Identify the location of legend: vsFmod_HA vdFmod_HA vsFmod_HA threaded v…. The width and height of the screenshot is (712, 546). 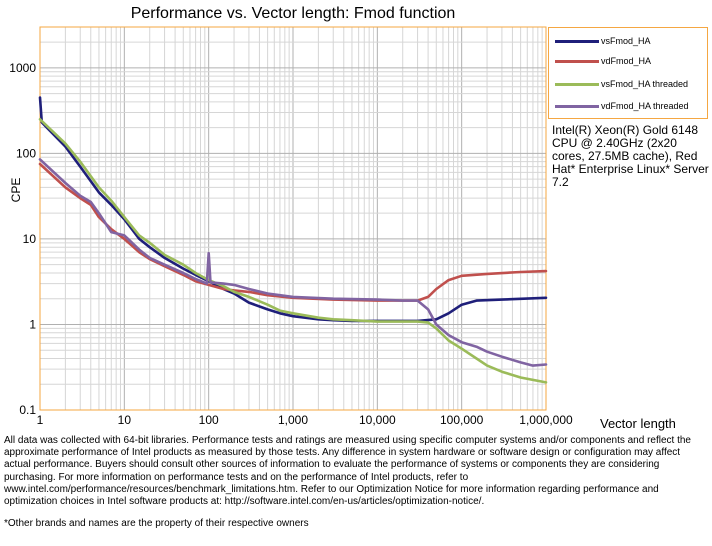
(628, 73).